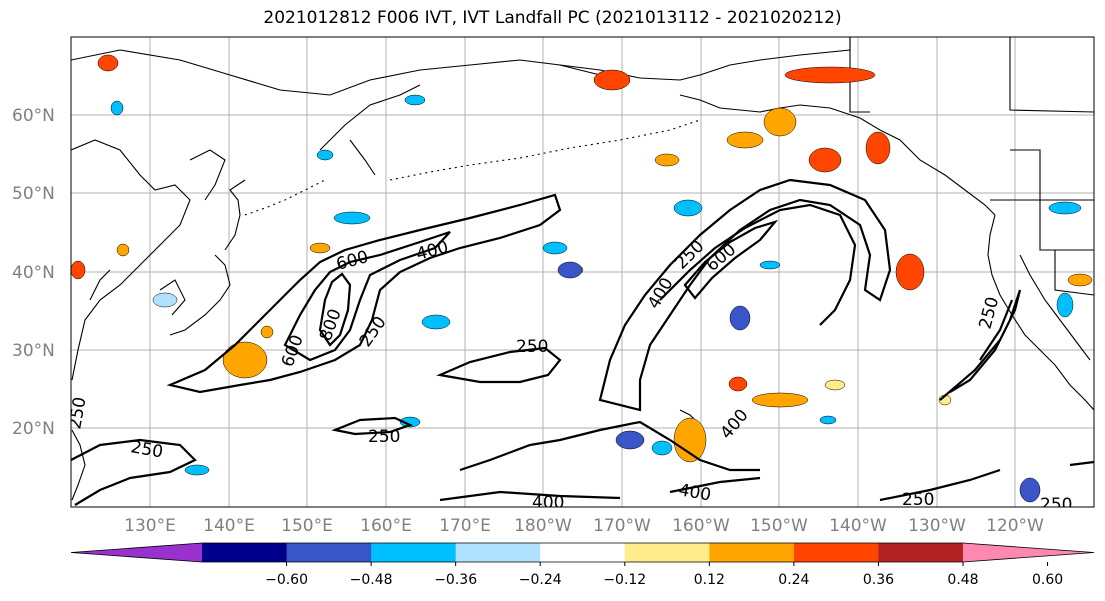 The width and height of the screenshot is (1105, 601). What do you see at coordinates (386, 526) in the screenshot?
I see `lon-label: 160°E` at bounding box center [386, 526].